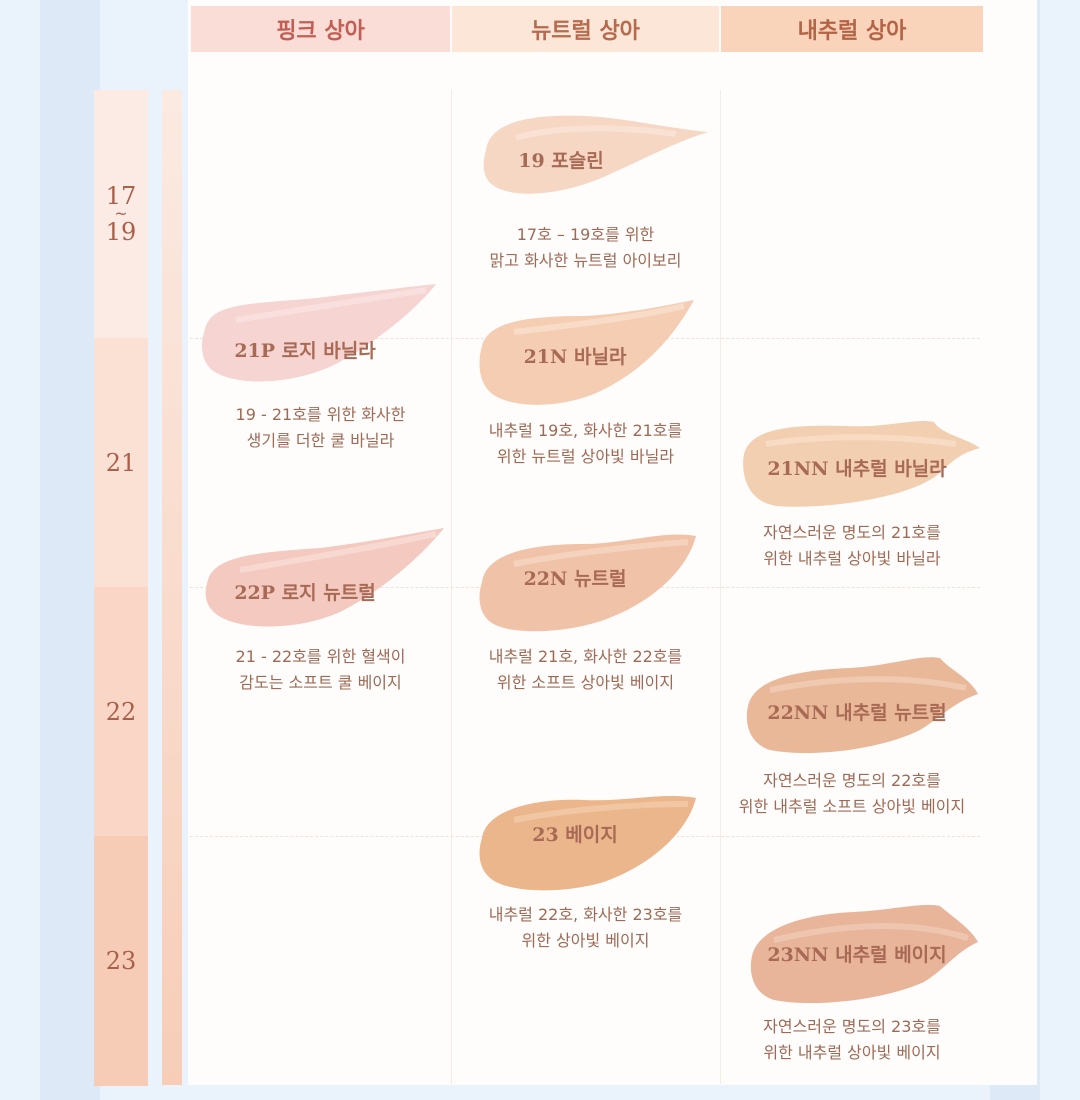 This screenshot has height=1100, width=1080. I want to click on range-17-19: 17 ~ 19, so click(121, 214).